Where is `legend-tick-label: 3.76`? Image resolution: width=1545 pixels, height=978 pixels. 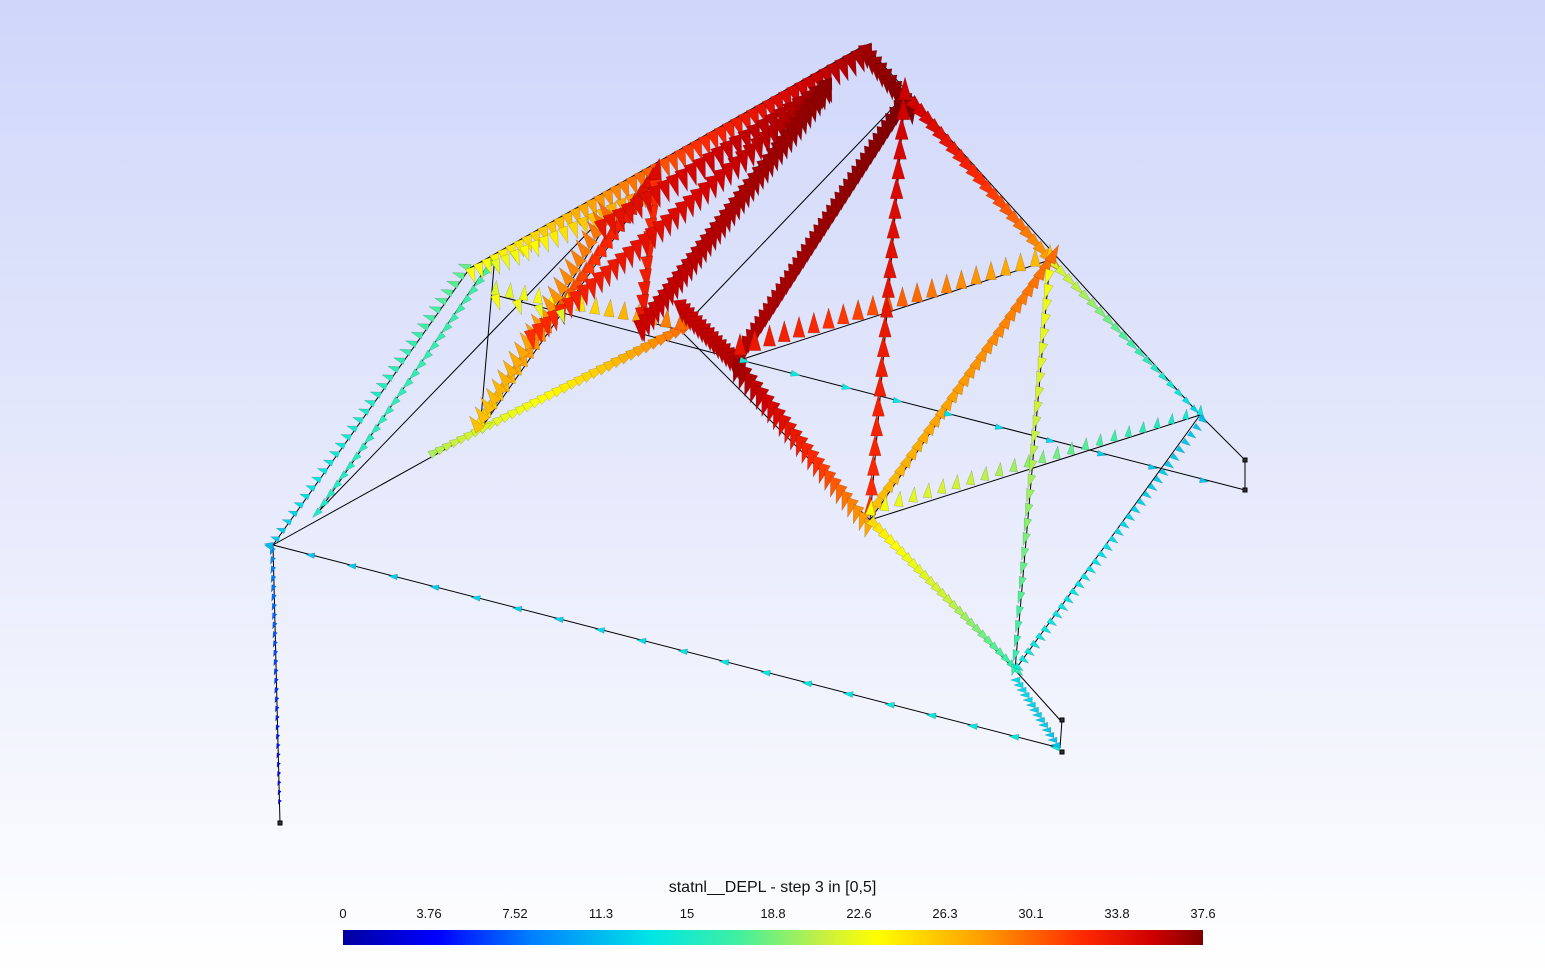 legend-tick-label: 3.76 is located at coordinates (429, 913).